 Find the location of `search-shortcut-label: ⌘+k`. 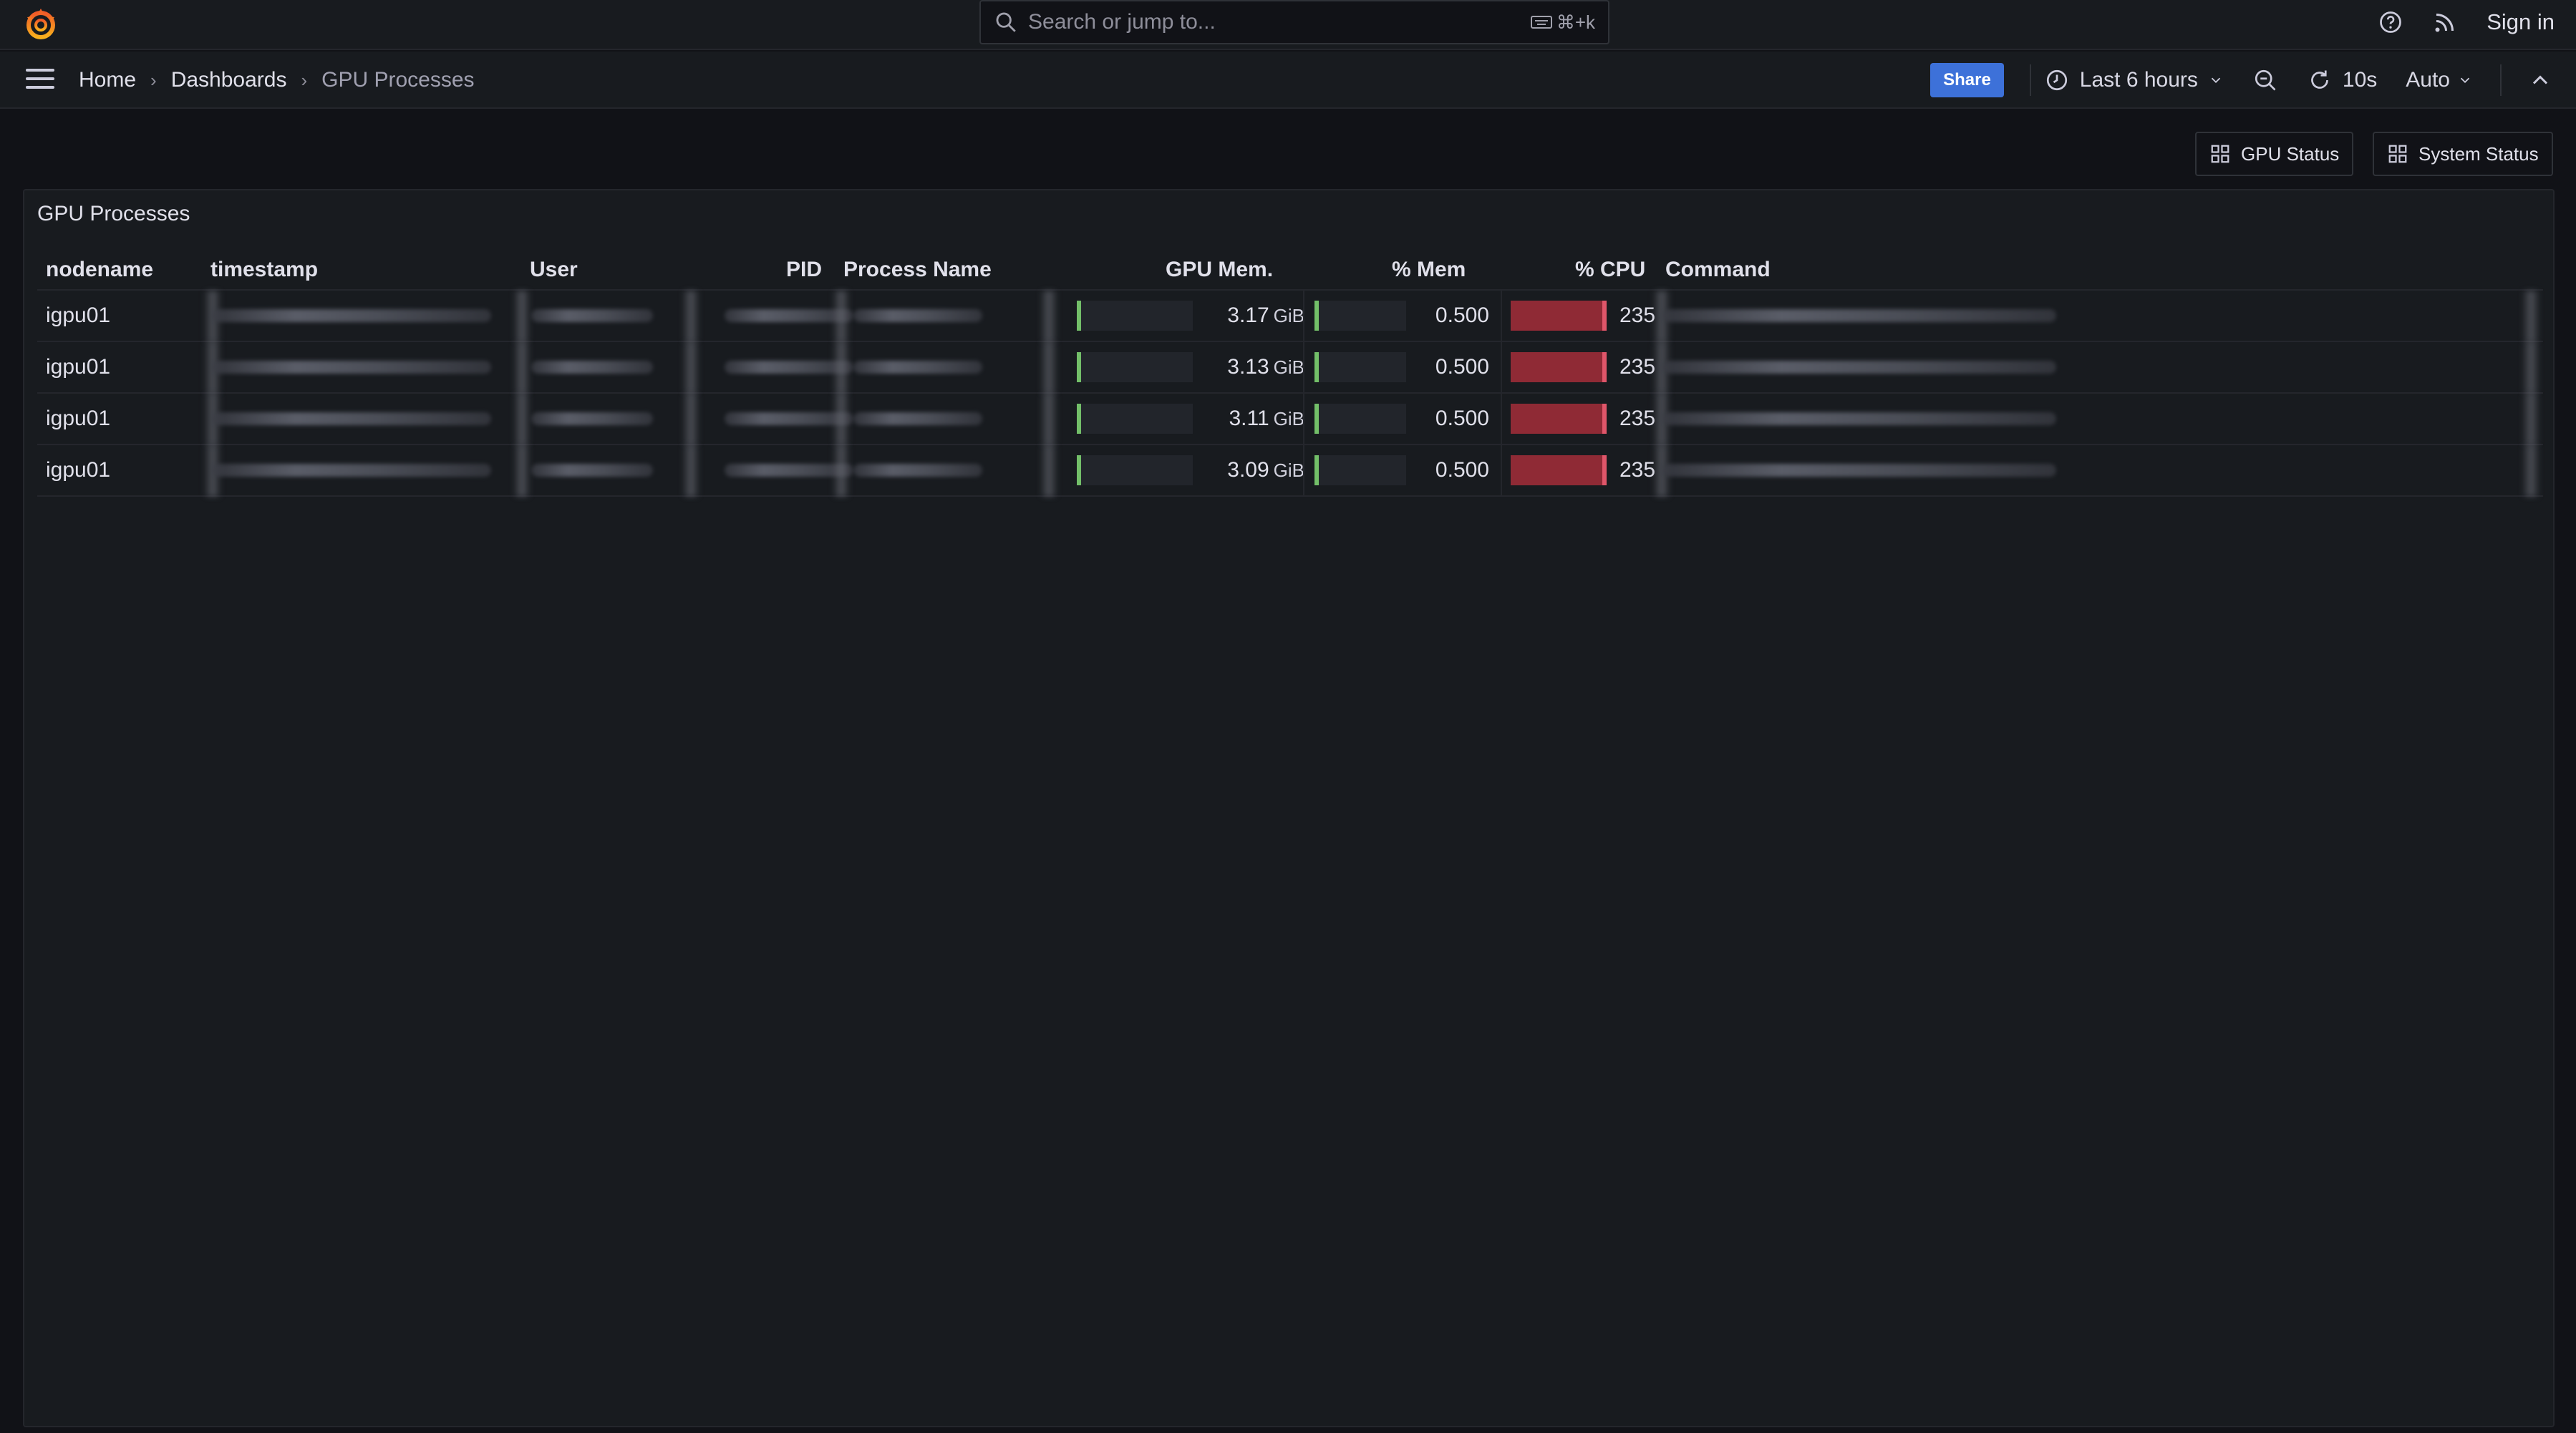

search-shortcut-label: ⌘+k is located at coordinates (1575, 22).